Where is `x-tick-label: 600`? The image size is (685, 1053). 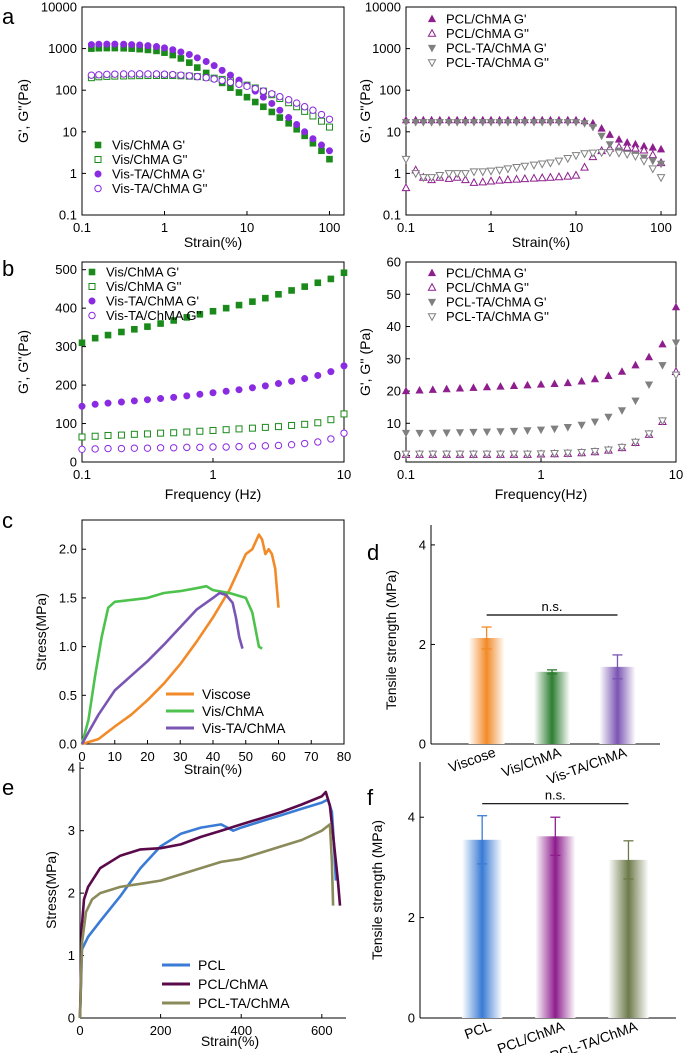
x-tick-label: 600 is located at coordinates (322, 1030).